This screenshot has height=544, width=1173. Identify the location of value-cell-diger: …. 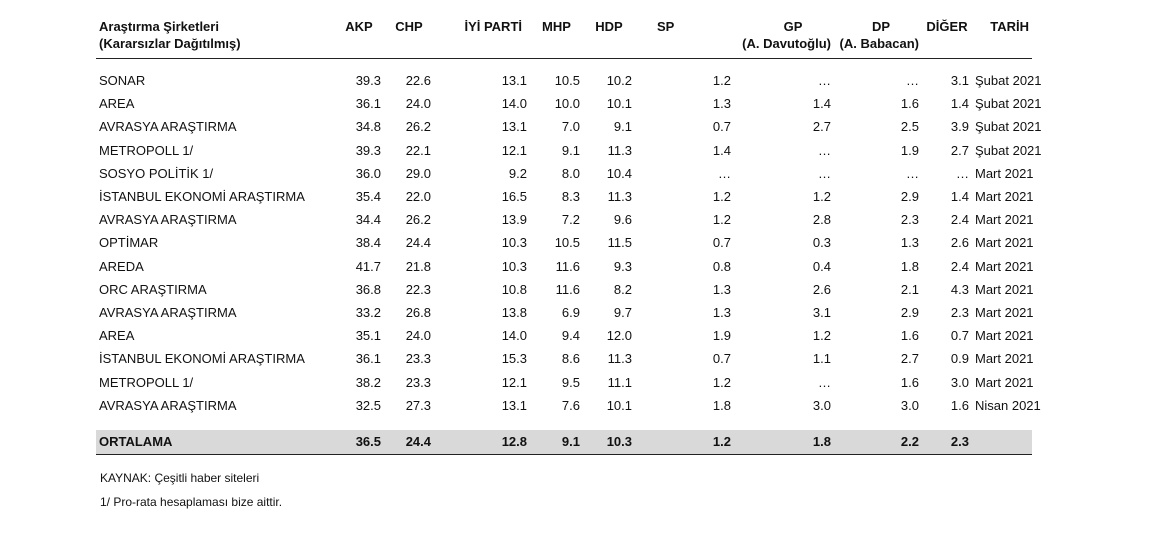
(962, 173).